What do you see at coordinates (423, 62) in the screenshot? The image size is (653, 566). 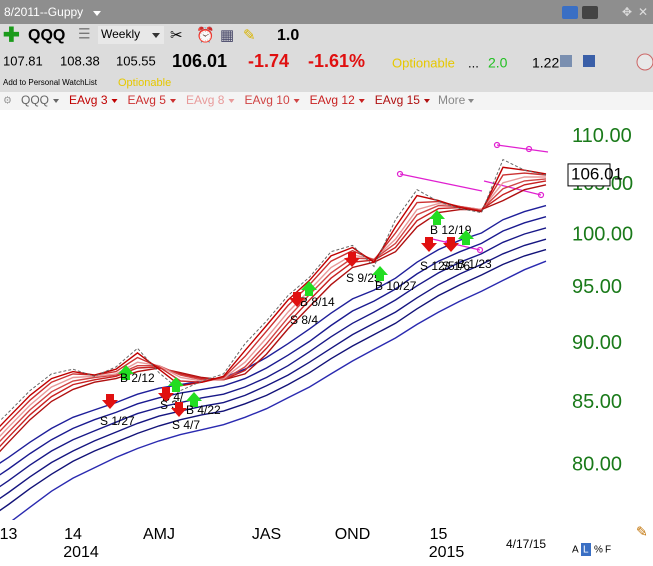 I see `optionable: Optionable` at bounding box center [423, 62].